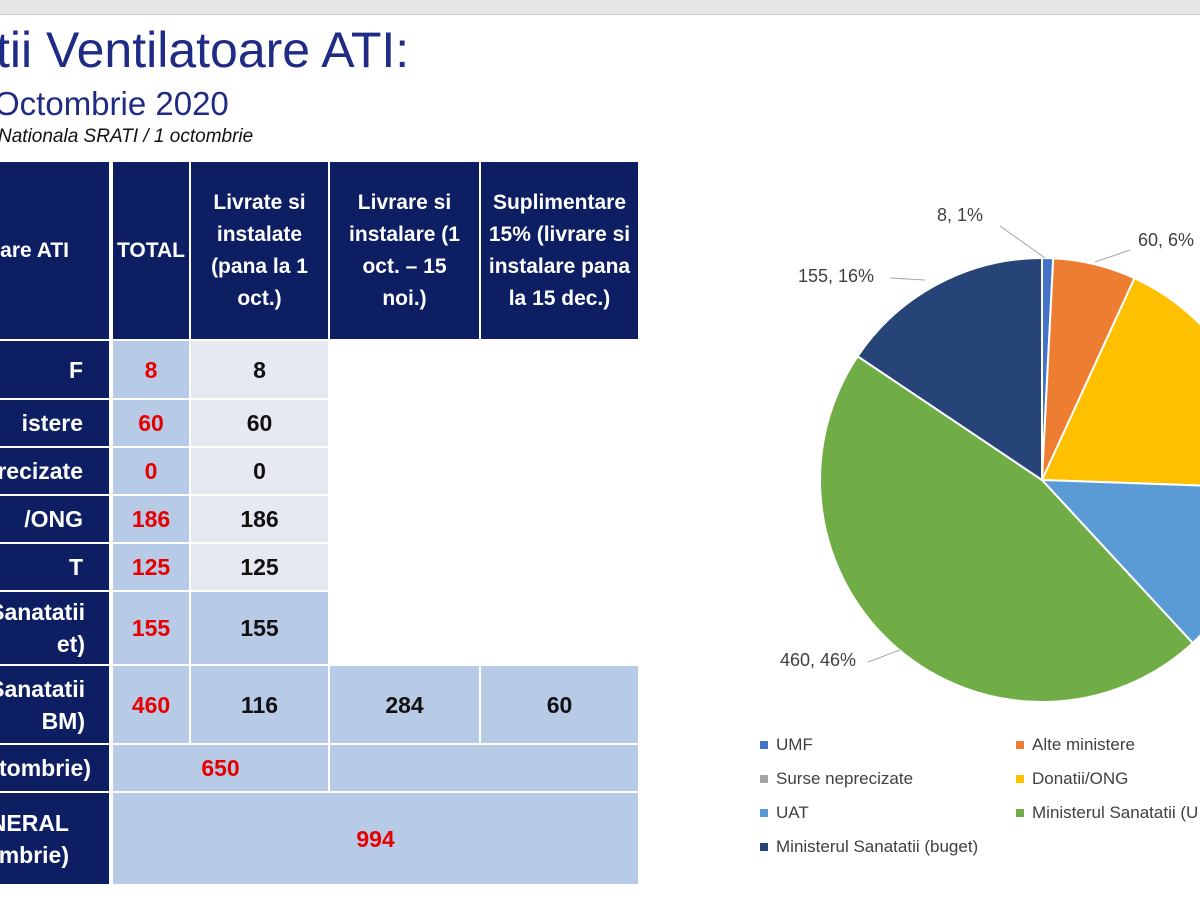  Describe the element at coordinates (1088, 369) in the screenshot. I see `pie-slice-alte-ministere` at that location.